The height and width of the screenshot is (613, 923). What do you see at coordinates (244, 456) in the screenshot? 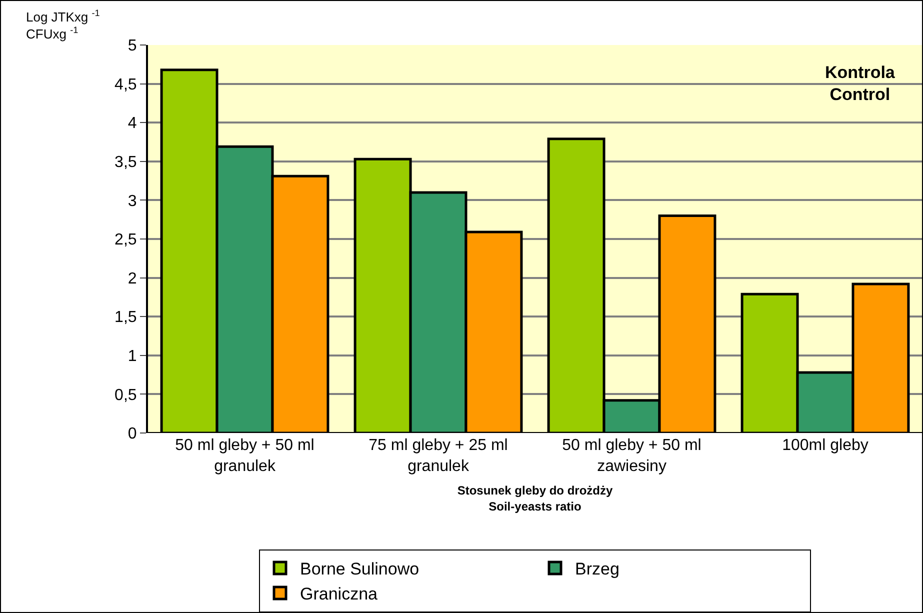
I see `x-tick-label: 50 ml gleby + 50 ml granulek` at bounding box center [244, 456].